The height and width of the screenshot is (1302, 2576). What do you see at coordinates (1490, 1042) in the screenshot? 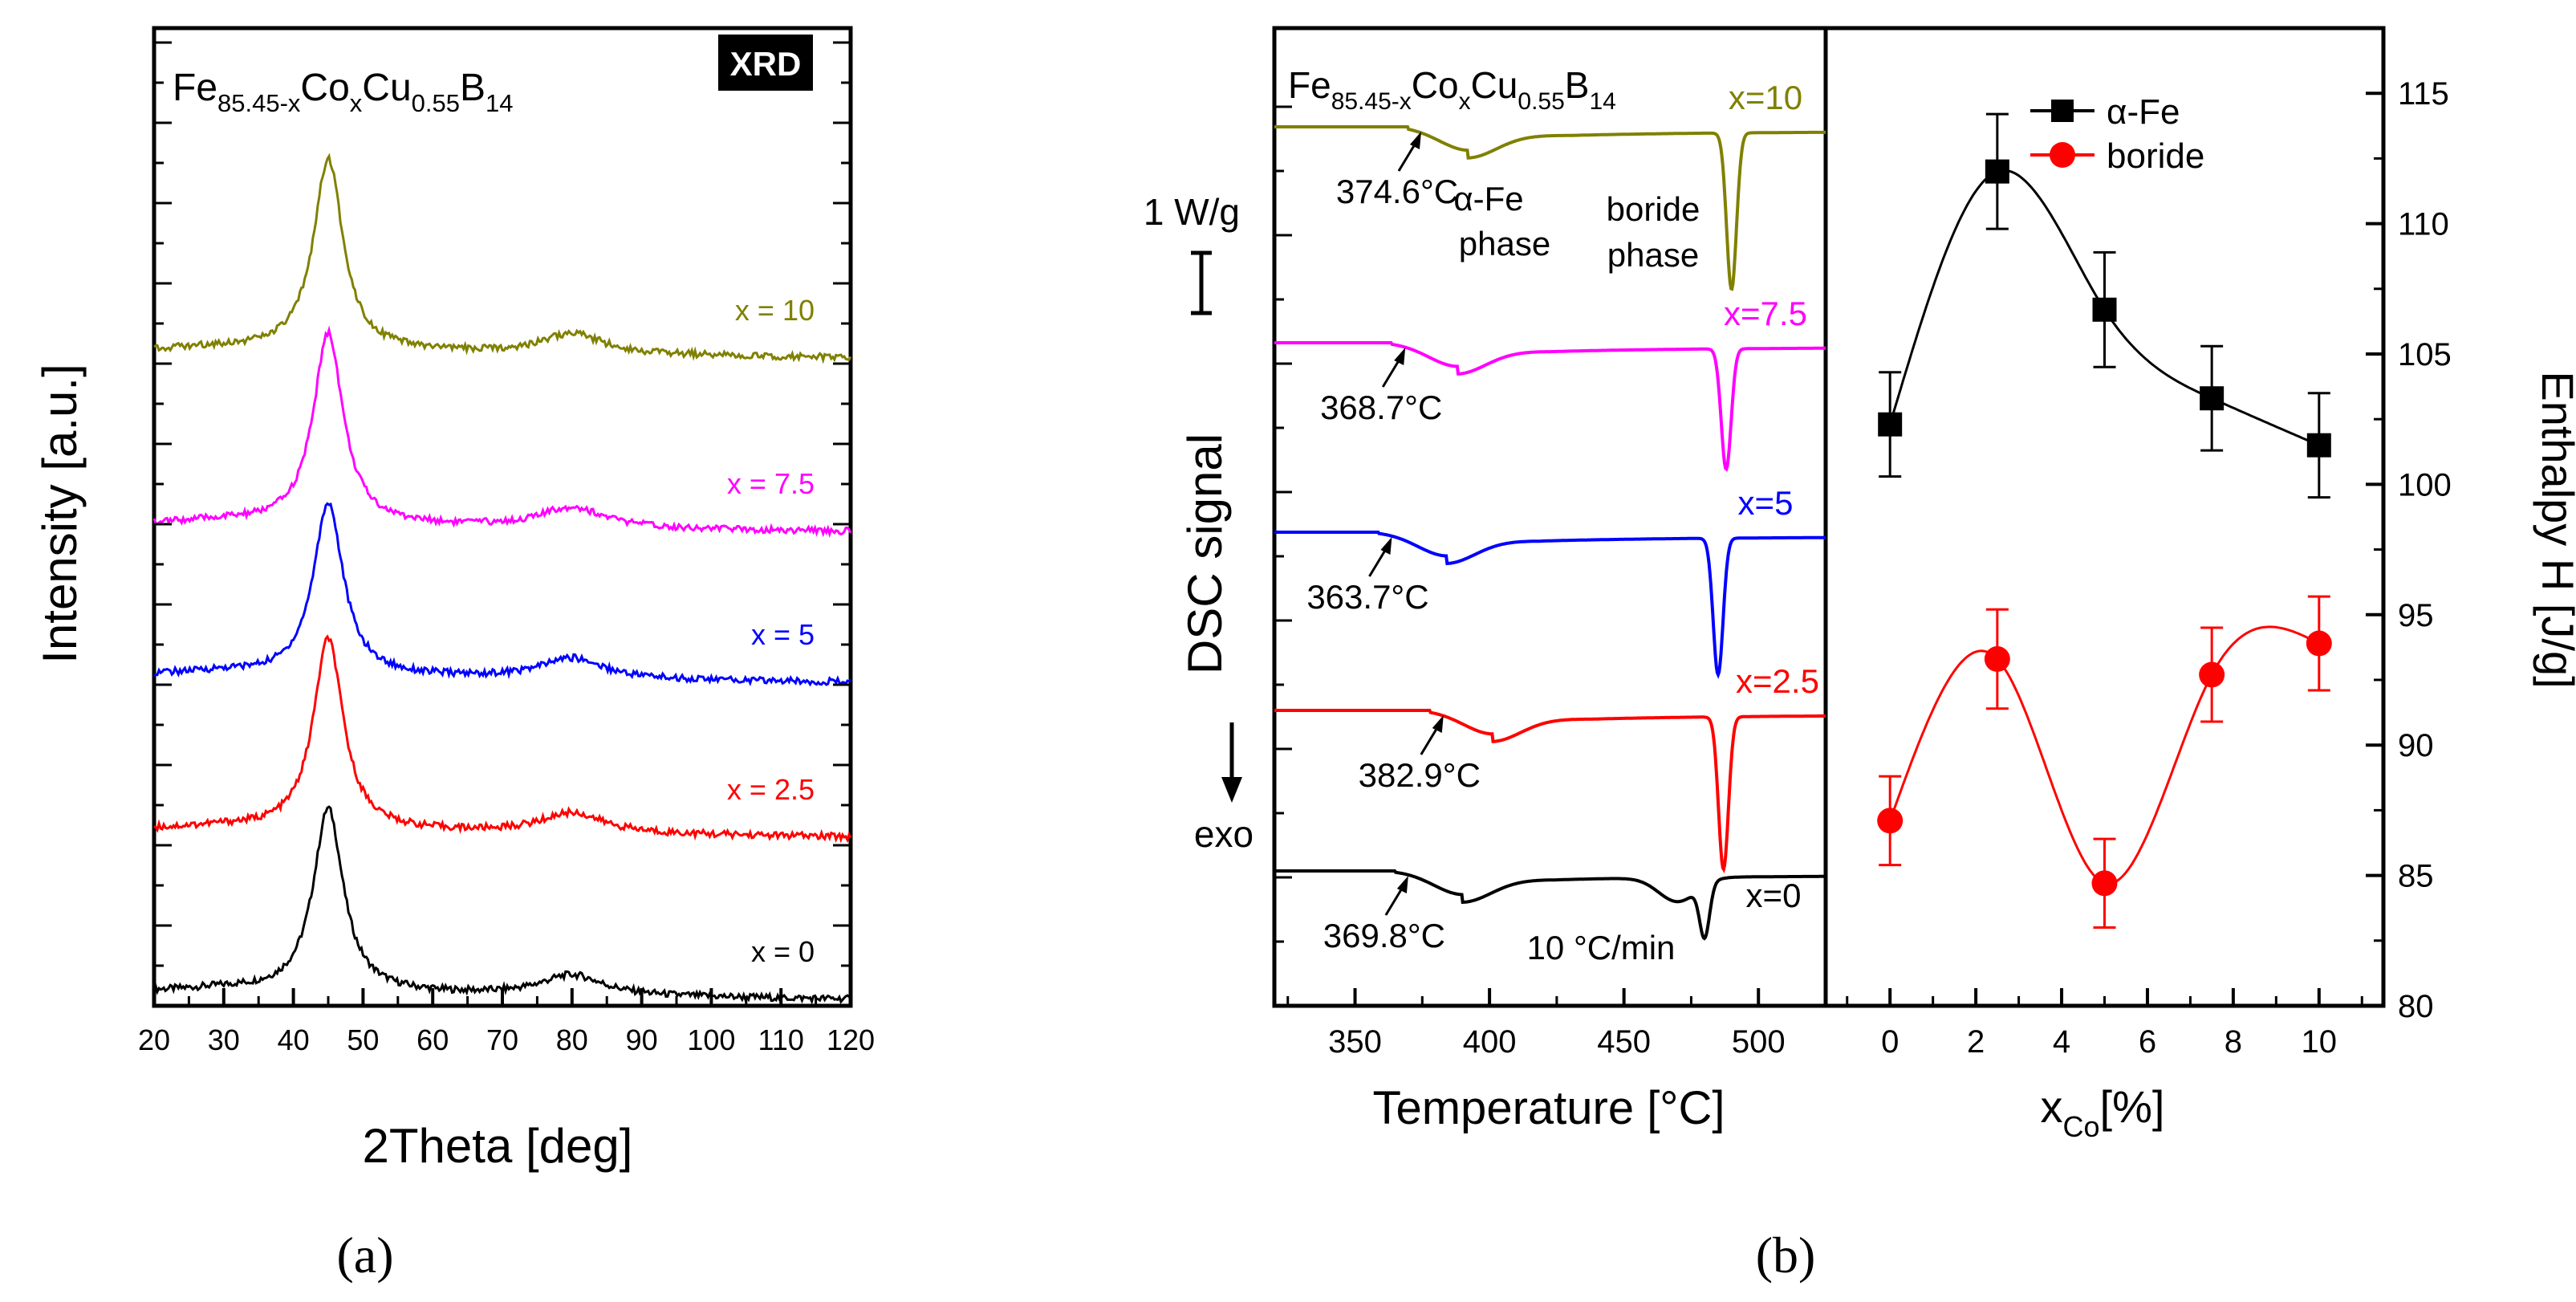
I see `dsc-x-tick-label: 400` at bounding box center [1490, 1042].